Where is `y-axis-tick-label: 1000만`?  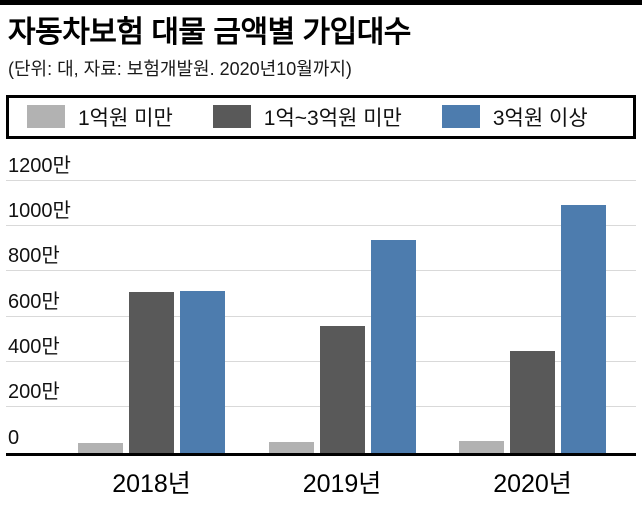 y-axis-tick-label: 1000만 is located at coordinates (39, 210).